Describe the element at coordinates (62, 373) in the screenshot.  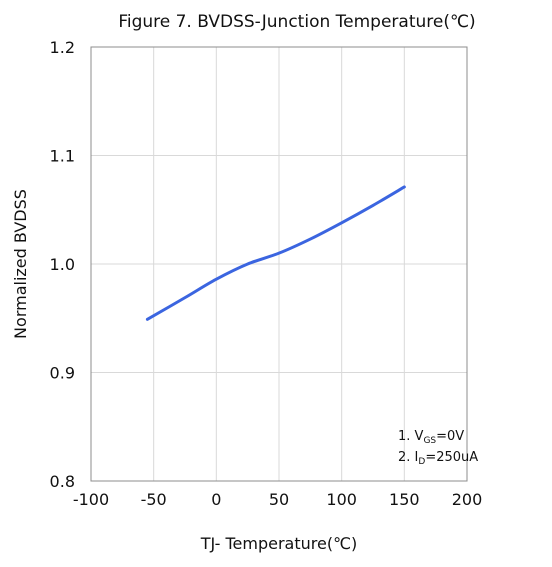
I see `y-tick-label: 0.9` at that location.